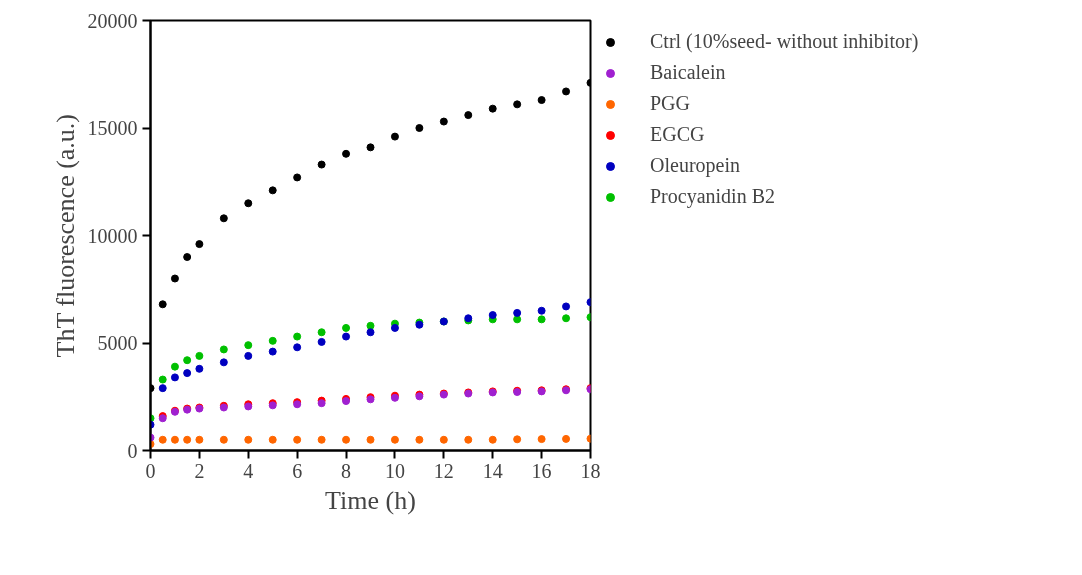  I want to click on y-tick-label: 10000, so click(112, 235).